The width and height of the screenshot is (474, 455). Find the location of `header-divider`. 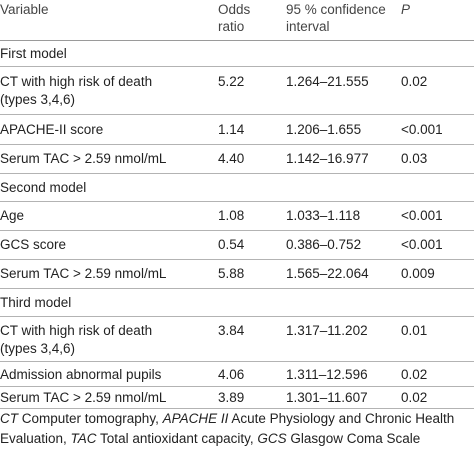

header-divider is located at coordinates (237, 40).